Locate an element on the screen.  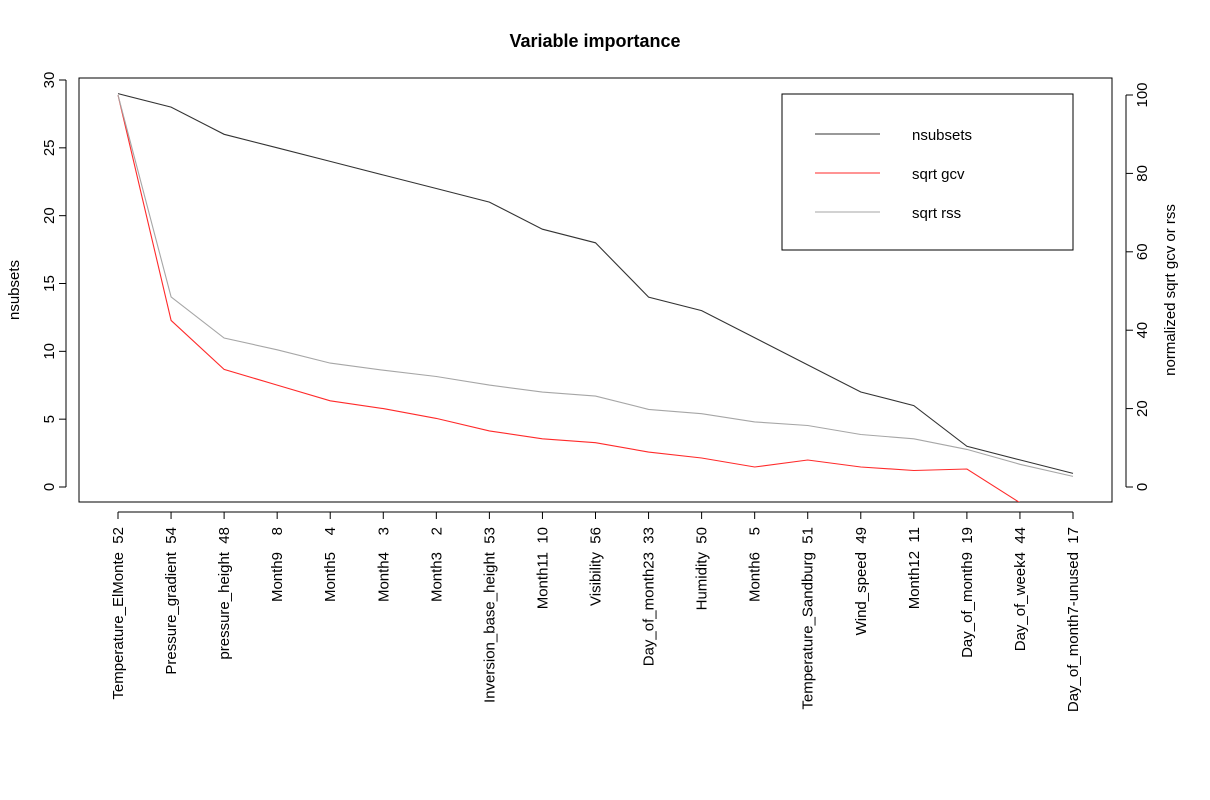
legend-label-sqrt-gcv: sqrt gcv is located at coordinates (938, 174).